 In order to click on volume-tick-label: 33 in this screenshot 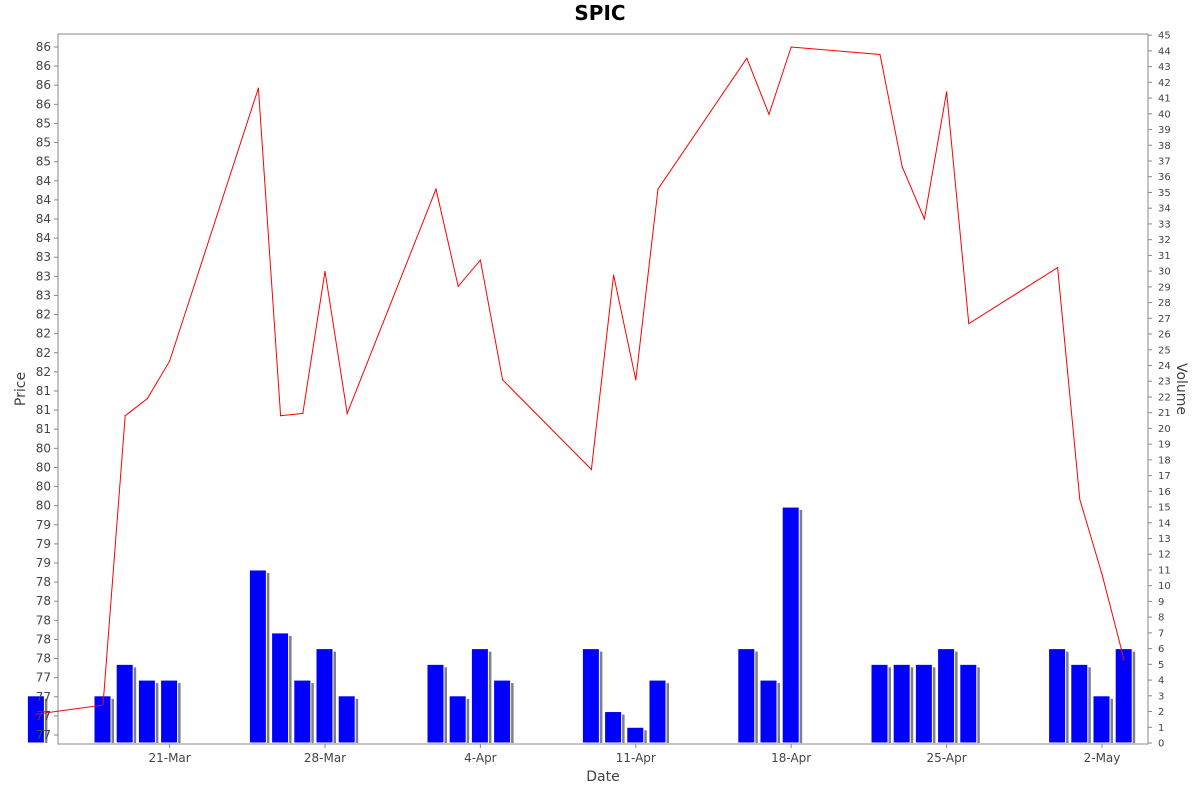, I will do `click(1164, 224)`.